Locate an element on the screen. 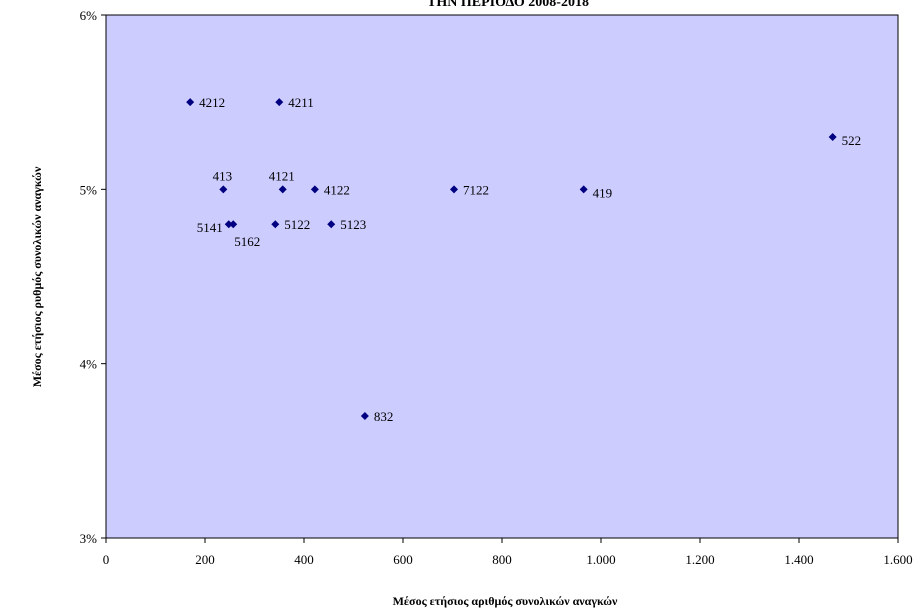  y-tick-label: 3% is located at coordinates (89, 538).